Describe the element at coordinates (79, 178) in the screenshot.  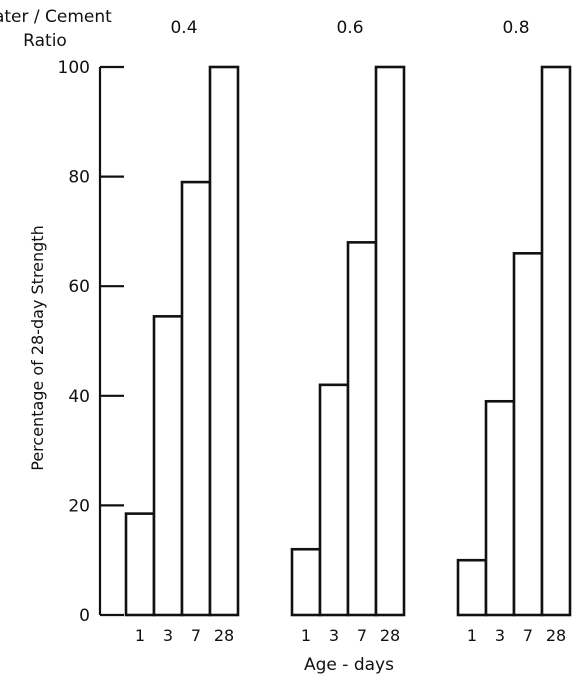
I see `y-tick-label: 80` at that location.